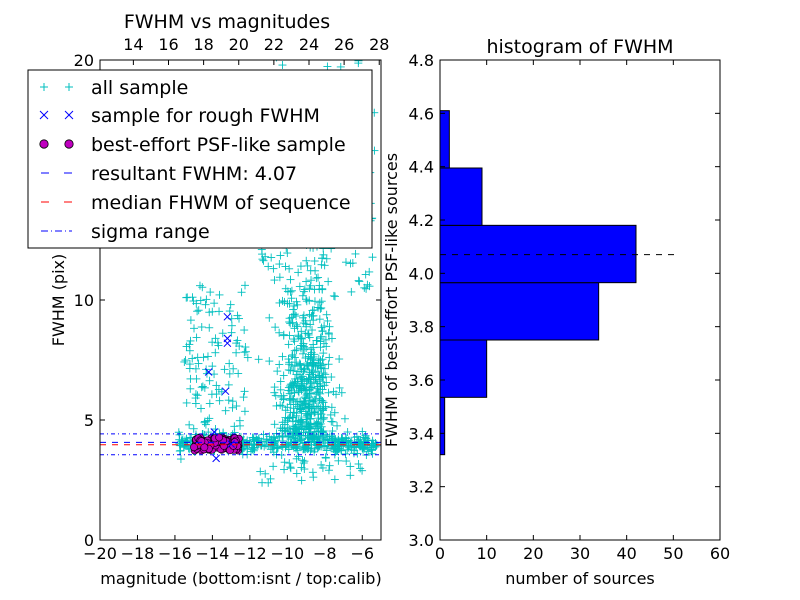 This screenshot has height=600, width=800. Describe the element at coordinates (218, 145) in the screenshot. I see `legend-label-psf-sample: best-effort PSF-like sample` at that location.